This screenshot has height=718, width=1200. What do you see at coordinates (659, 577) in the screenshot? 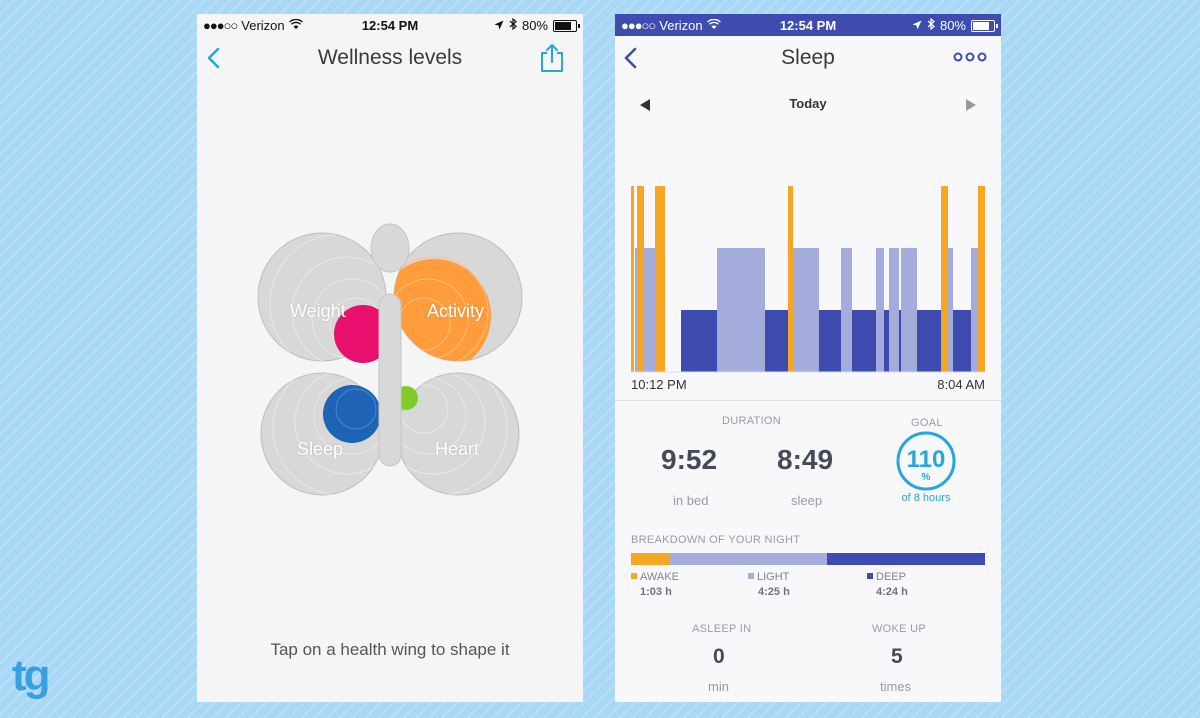
I see `legend-awake-label: AWAKE` at bounding box center [659, 577].